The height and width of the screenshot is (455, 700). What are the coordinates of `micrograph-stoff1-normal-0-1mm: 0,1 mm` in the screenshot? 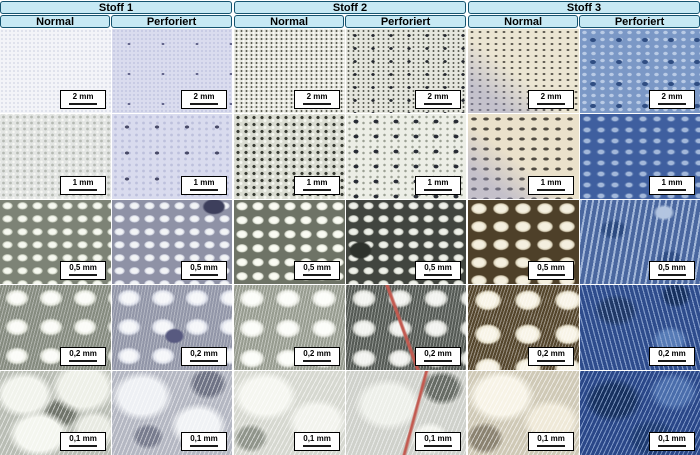 It's located at (56, 412).